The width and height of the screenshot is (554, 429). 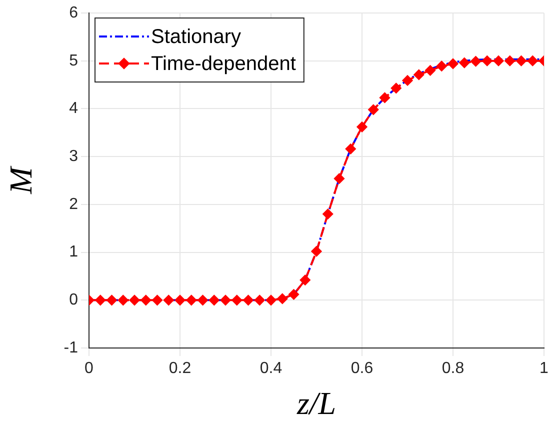 I want to click on y-tick-label: 3, so click(x=73, y=156).